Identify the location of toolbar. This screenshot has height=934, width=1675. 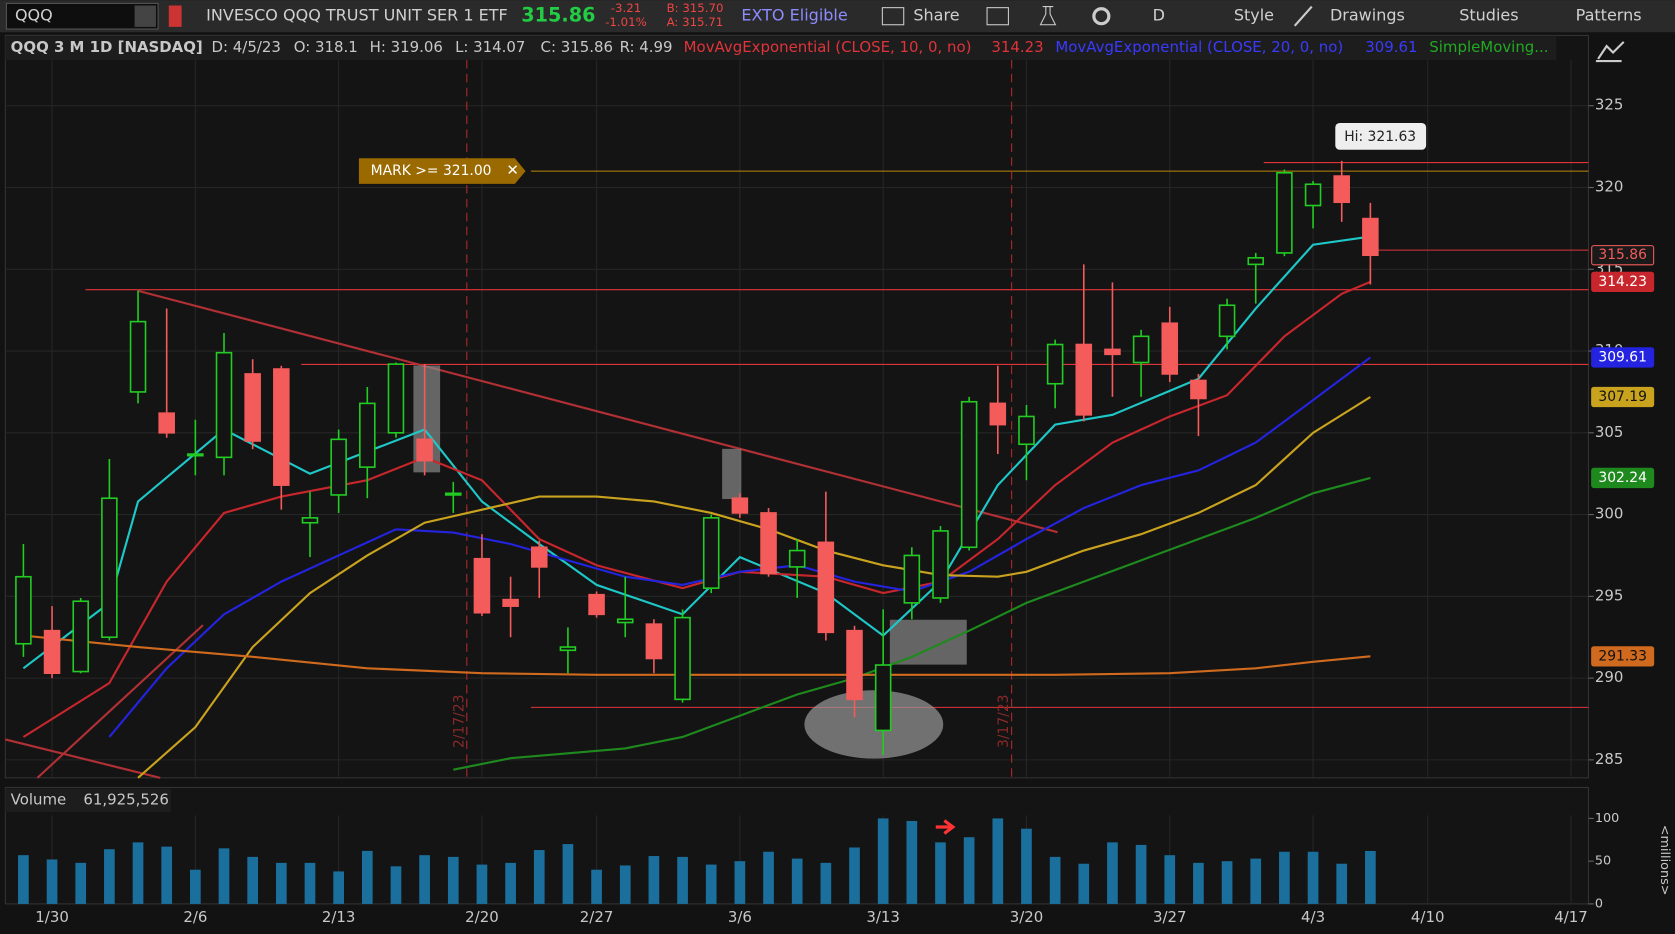
(837, 16).